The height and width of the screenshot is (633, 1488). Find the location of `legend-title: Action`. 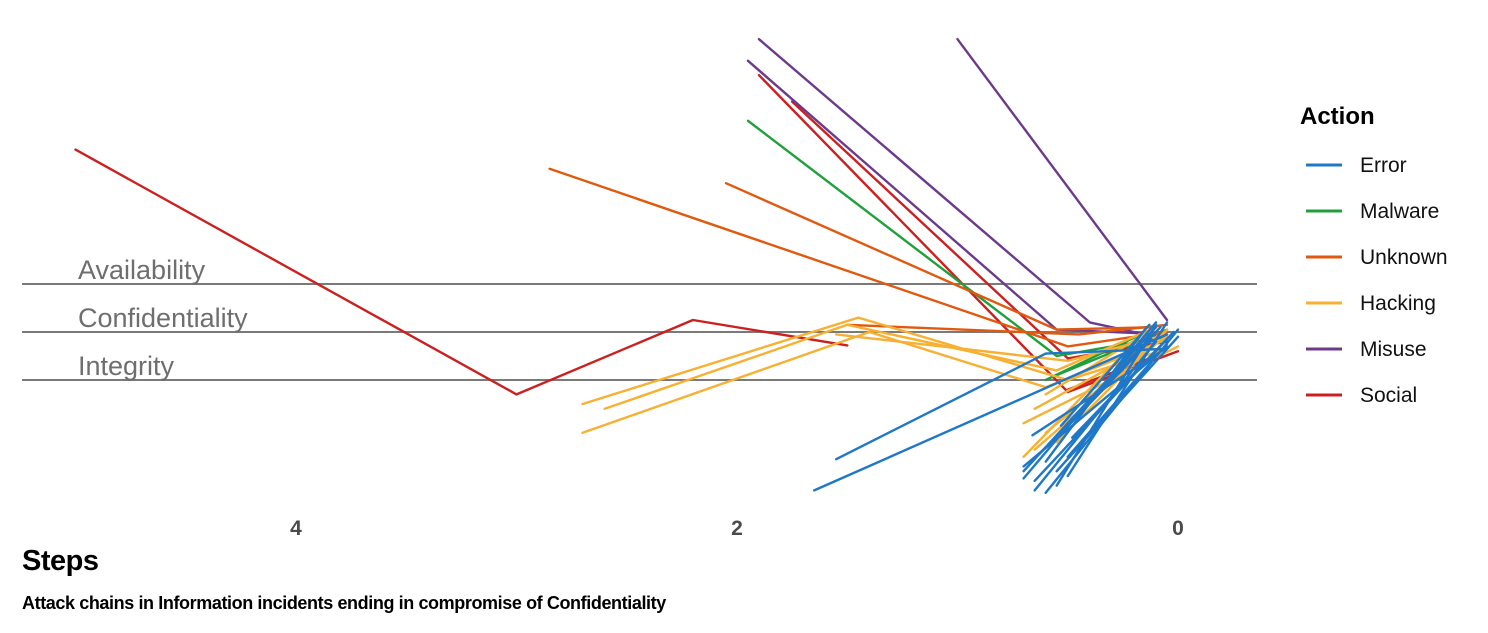

legend-title: Action is located at coordinates (1337, 116).